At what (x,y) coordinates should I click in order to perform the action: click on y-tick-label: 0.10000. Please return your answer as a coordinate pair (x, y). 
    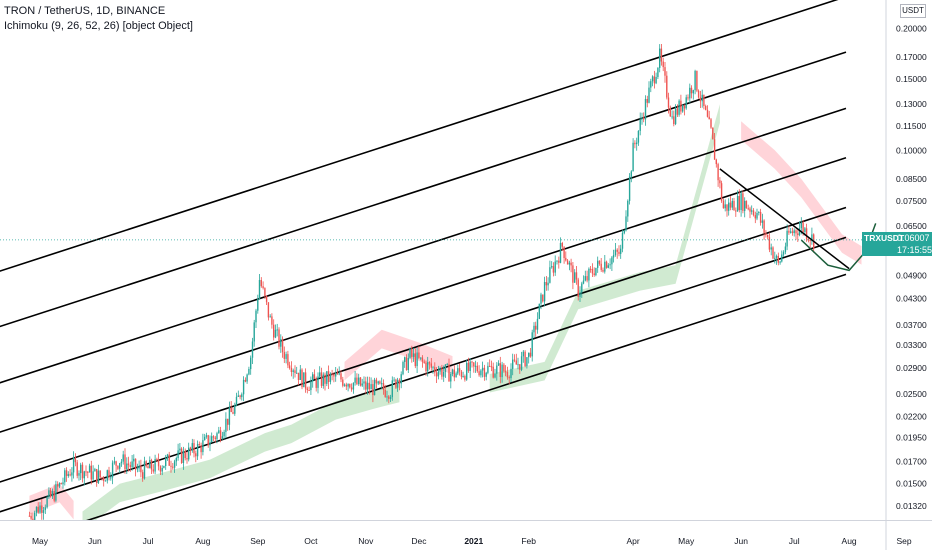
    Looking at the image, I should click on (911, 150).